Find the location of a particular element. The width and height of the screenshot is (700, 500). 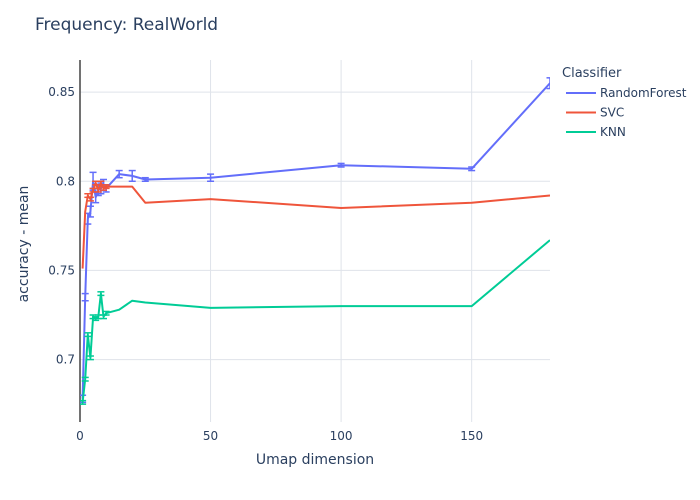

series-line-svc is located at coordinates (315, 225).